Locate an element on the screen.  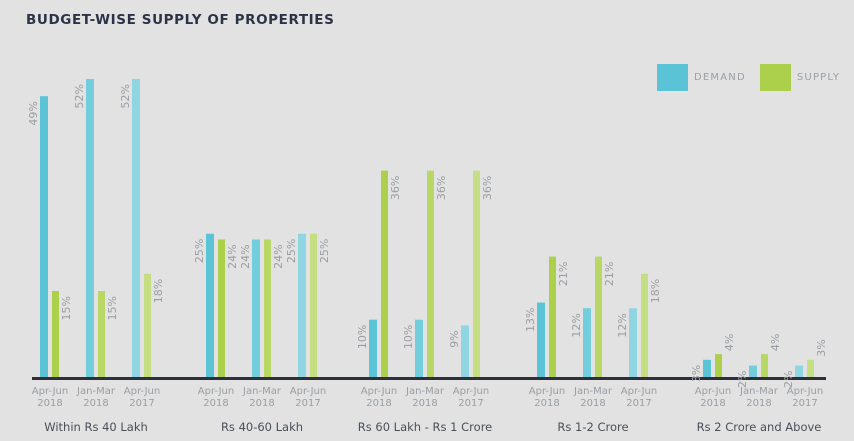
category-label: Rs 40-60 Lakh is located at coordinates (262, 427).